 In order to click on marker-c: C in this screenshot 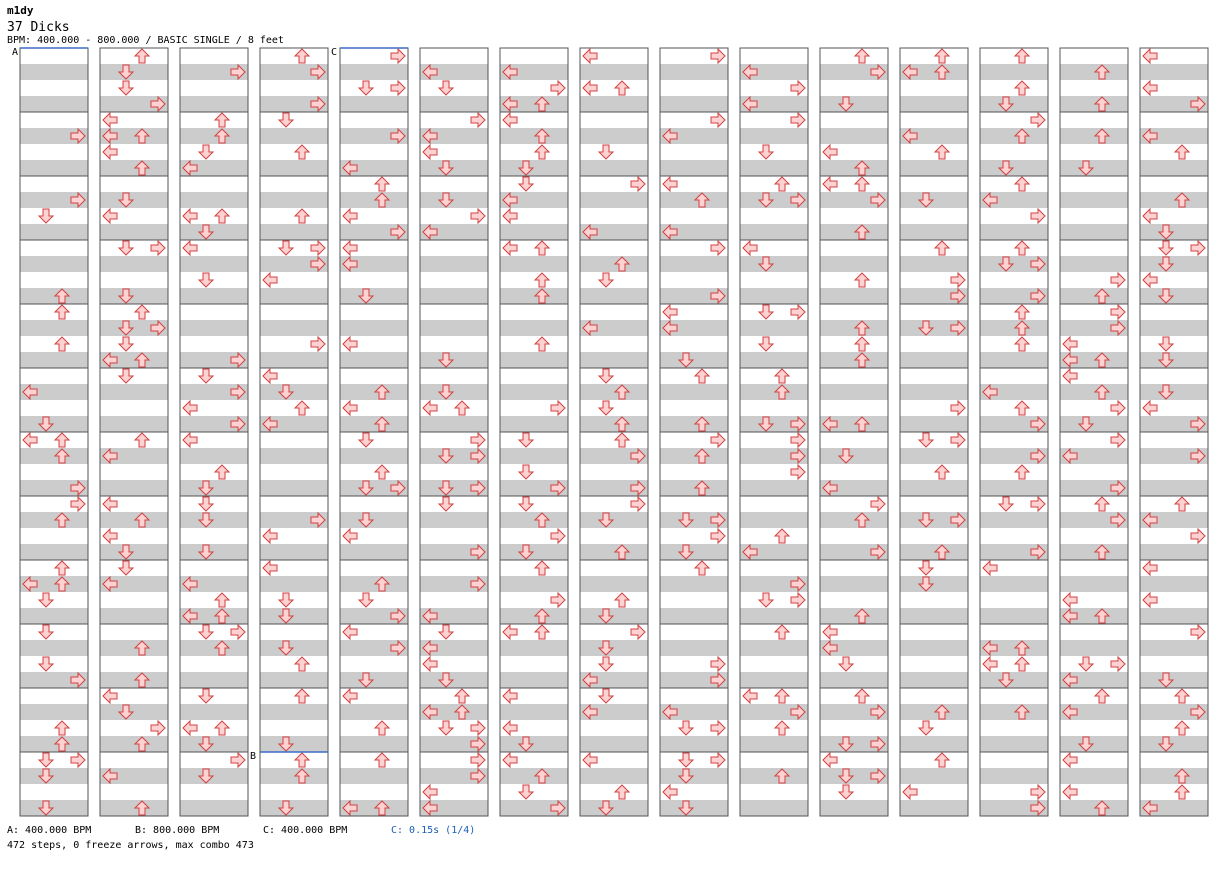, I will do `click(334, 52)`.